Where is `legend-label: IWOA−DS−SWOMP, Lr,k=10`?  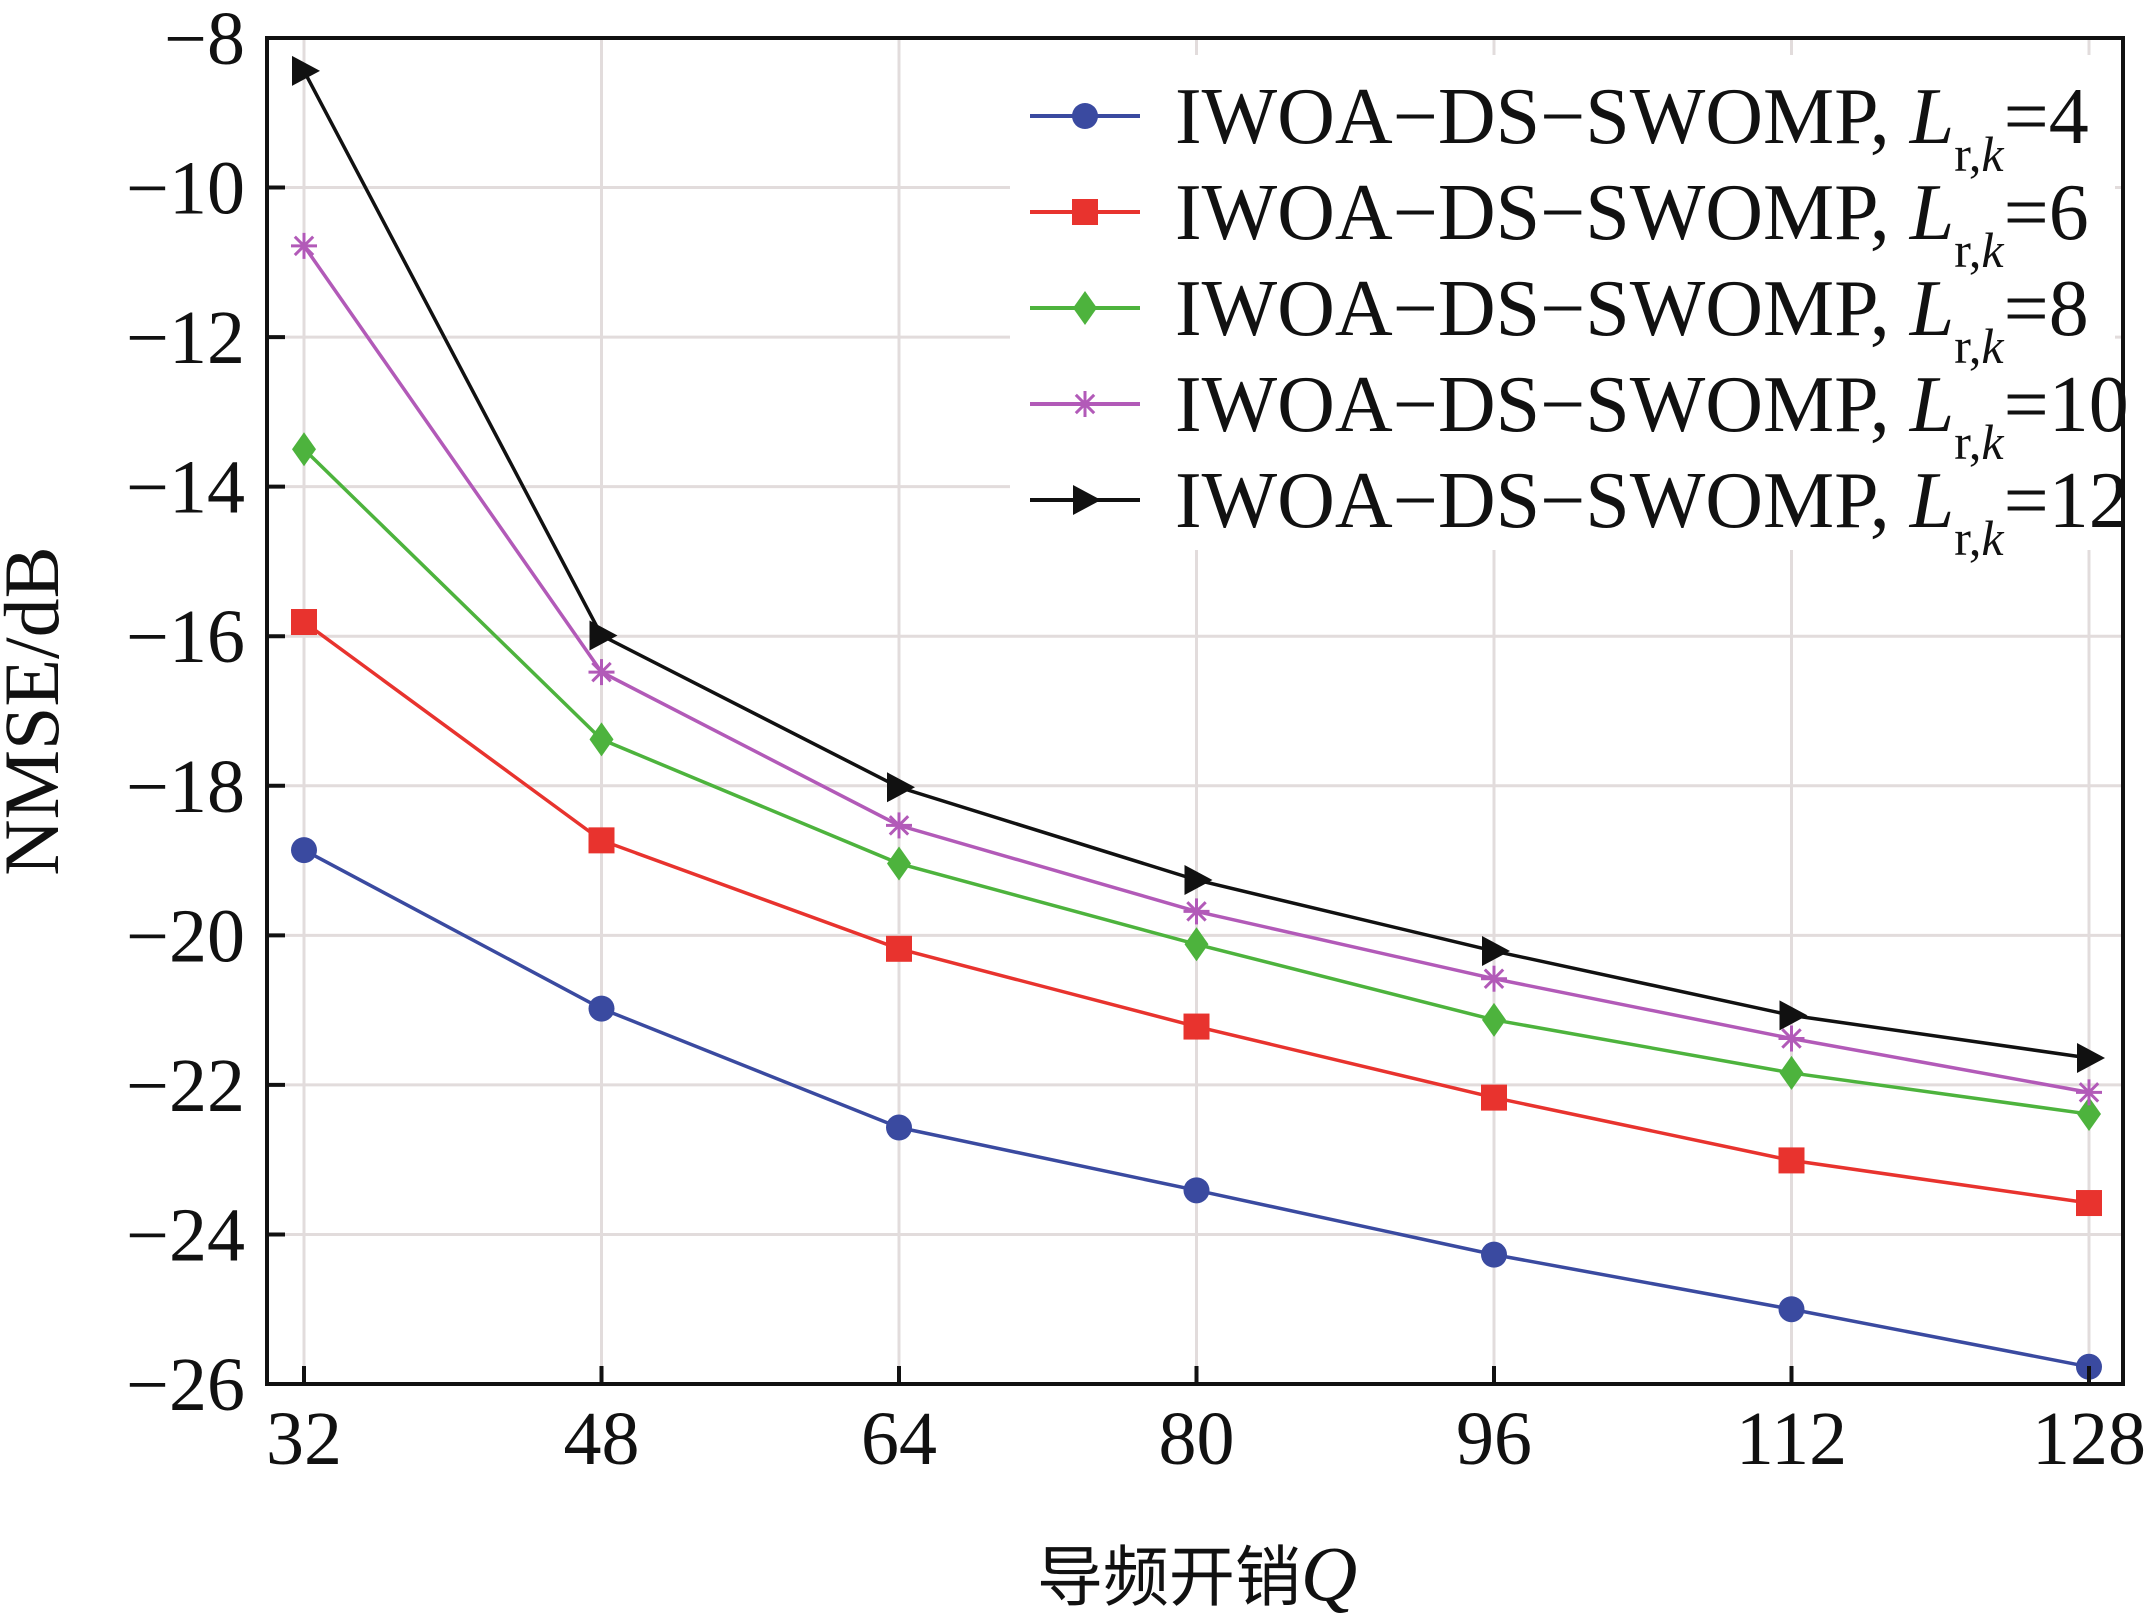
legend-label: IWOA−DS−SWOMP, Lr,k=10 is located at coordinates (1652, 415).